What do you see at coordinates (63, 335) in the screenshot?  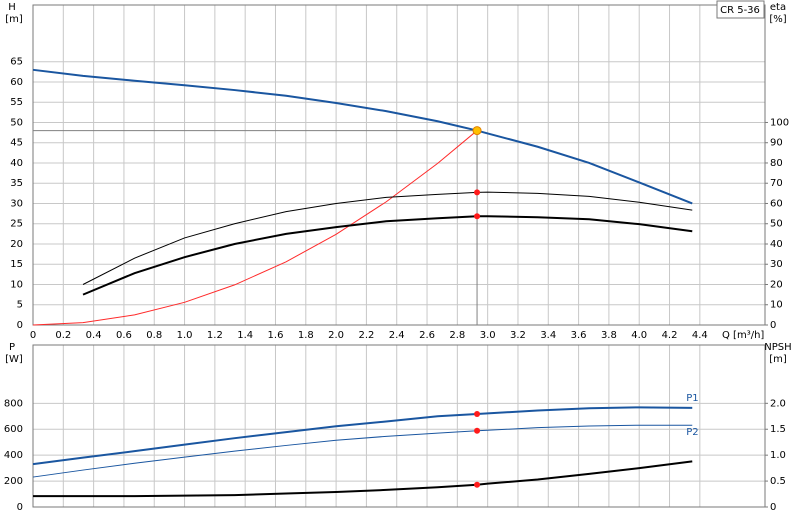 I see `x-tick-label: 0.2` at bounding box center [63, 335].